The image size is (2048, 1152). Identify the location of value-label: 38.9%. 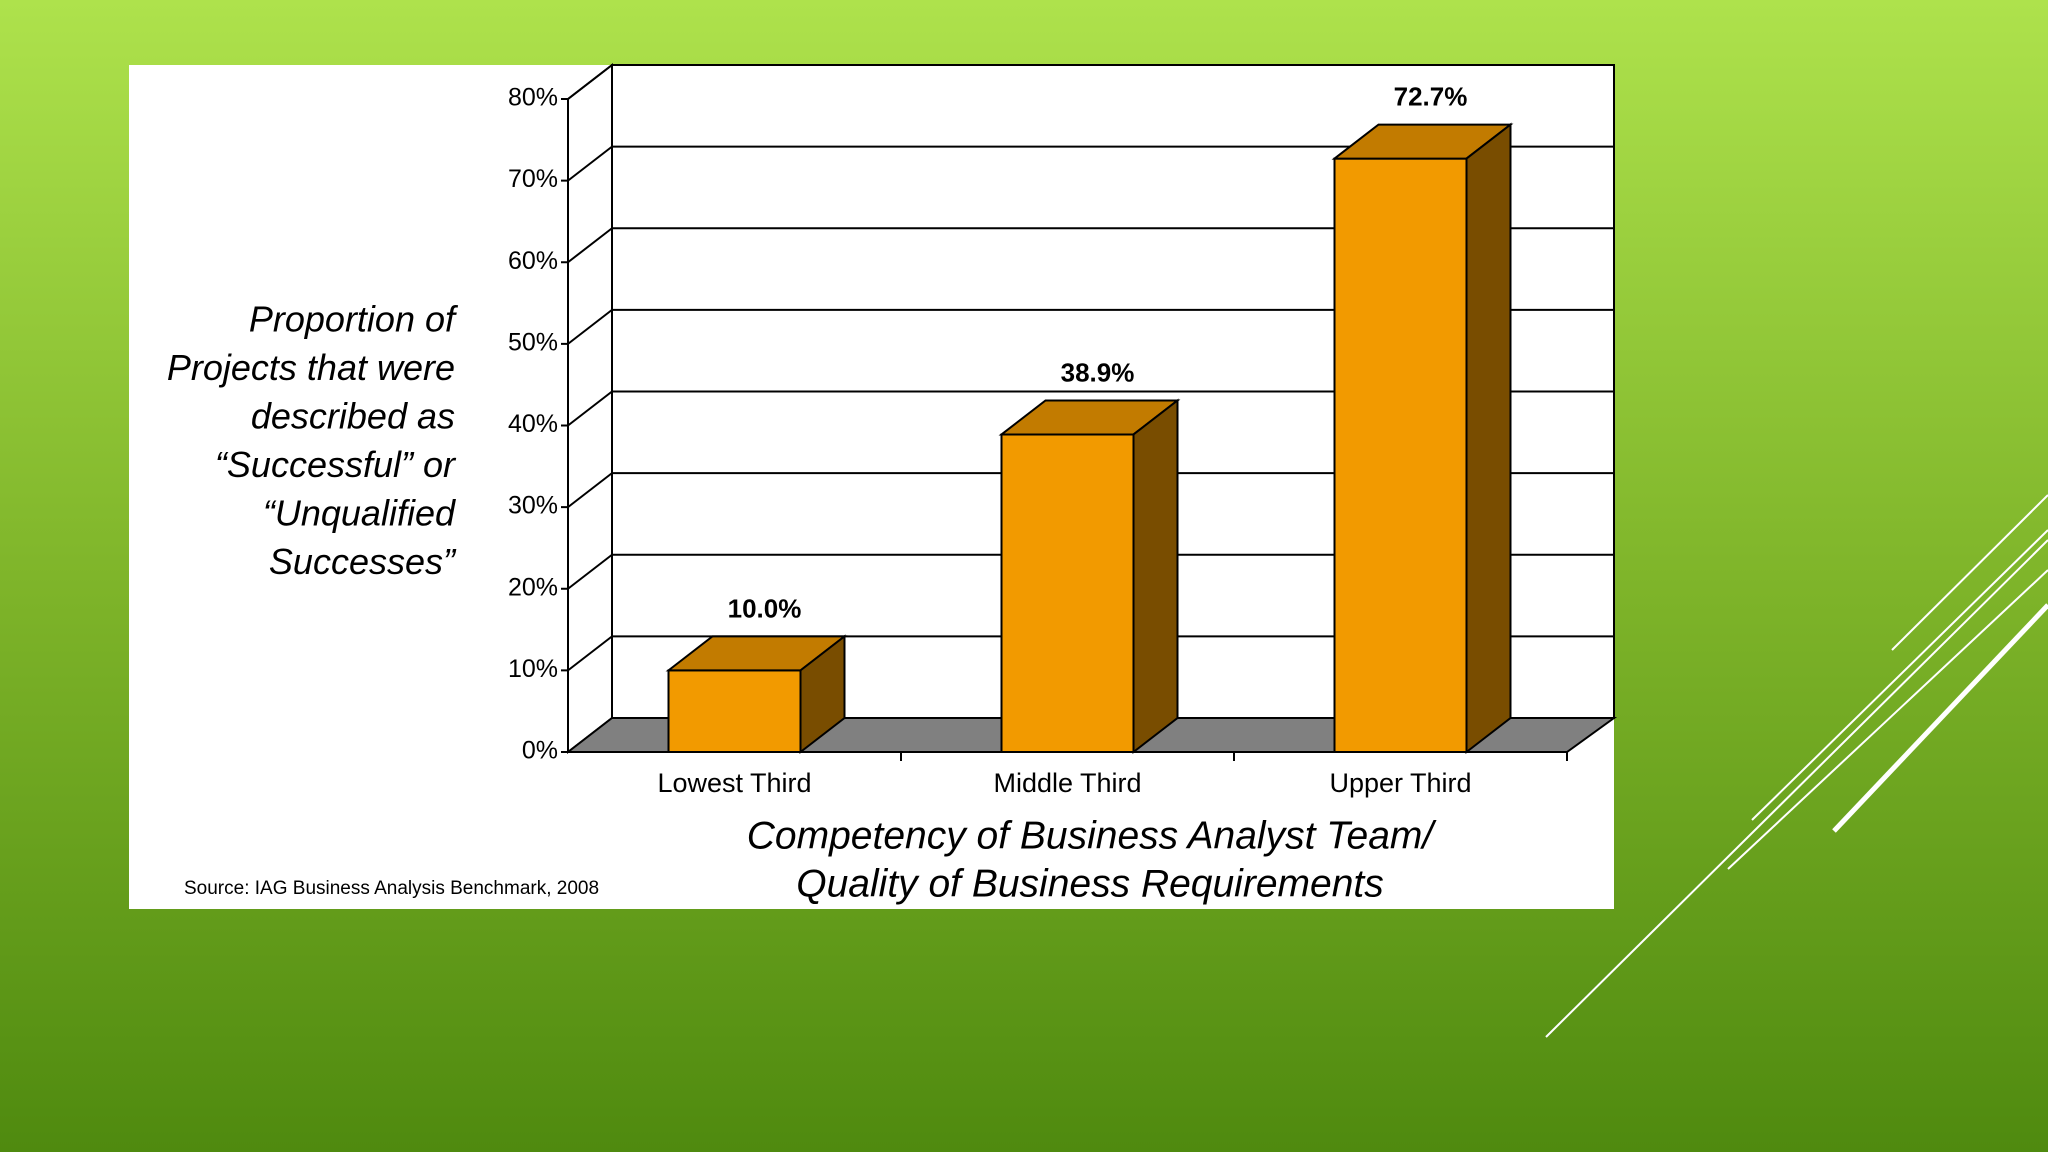
(1098, 372).